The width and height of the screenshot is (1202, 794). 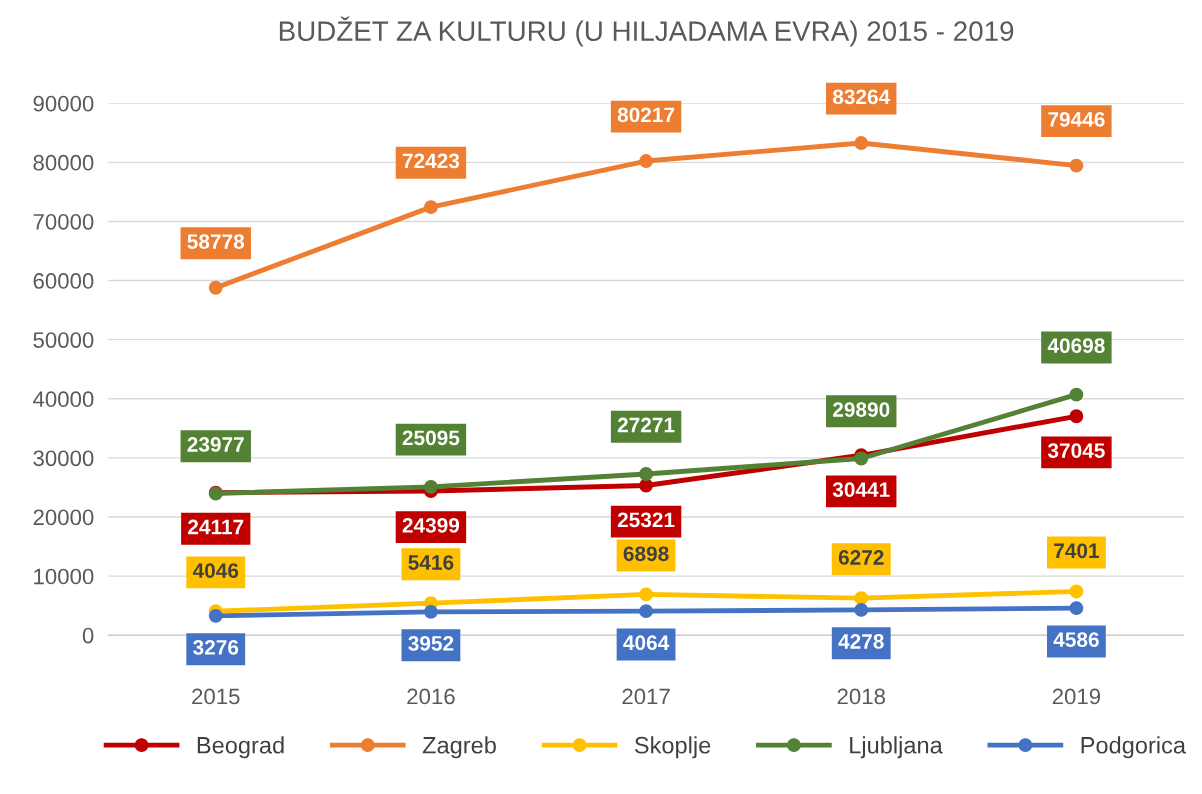 What do you see at coordinates (459, 747) in the screenshot?
I see `legend-label: Zagreb` at bounding box center [459, 747].